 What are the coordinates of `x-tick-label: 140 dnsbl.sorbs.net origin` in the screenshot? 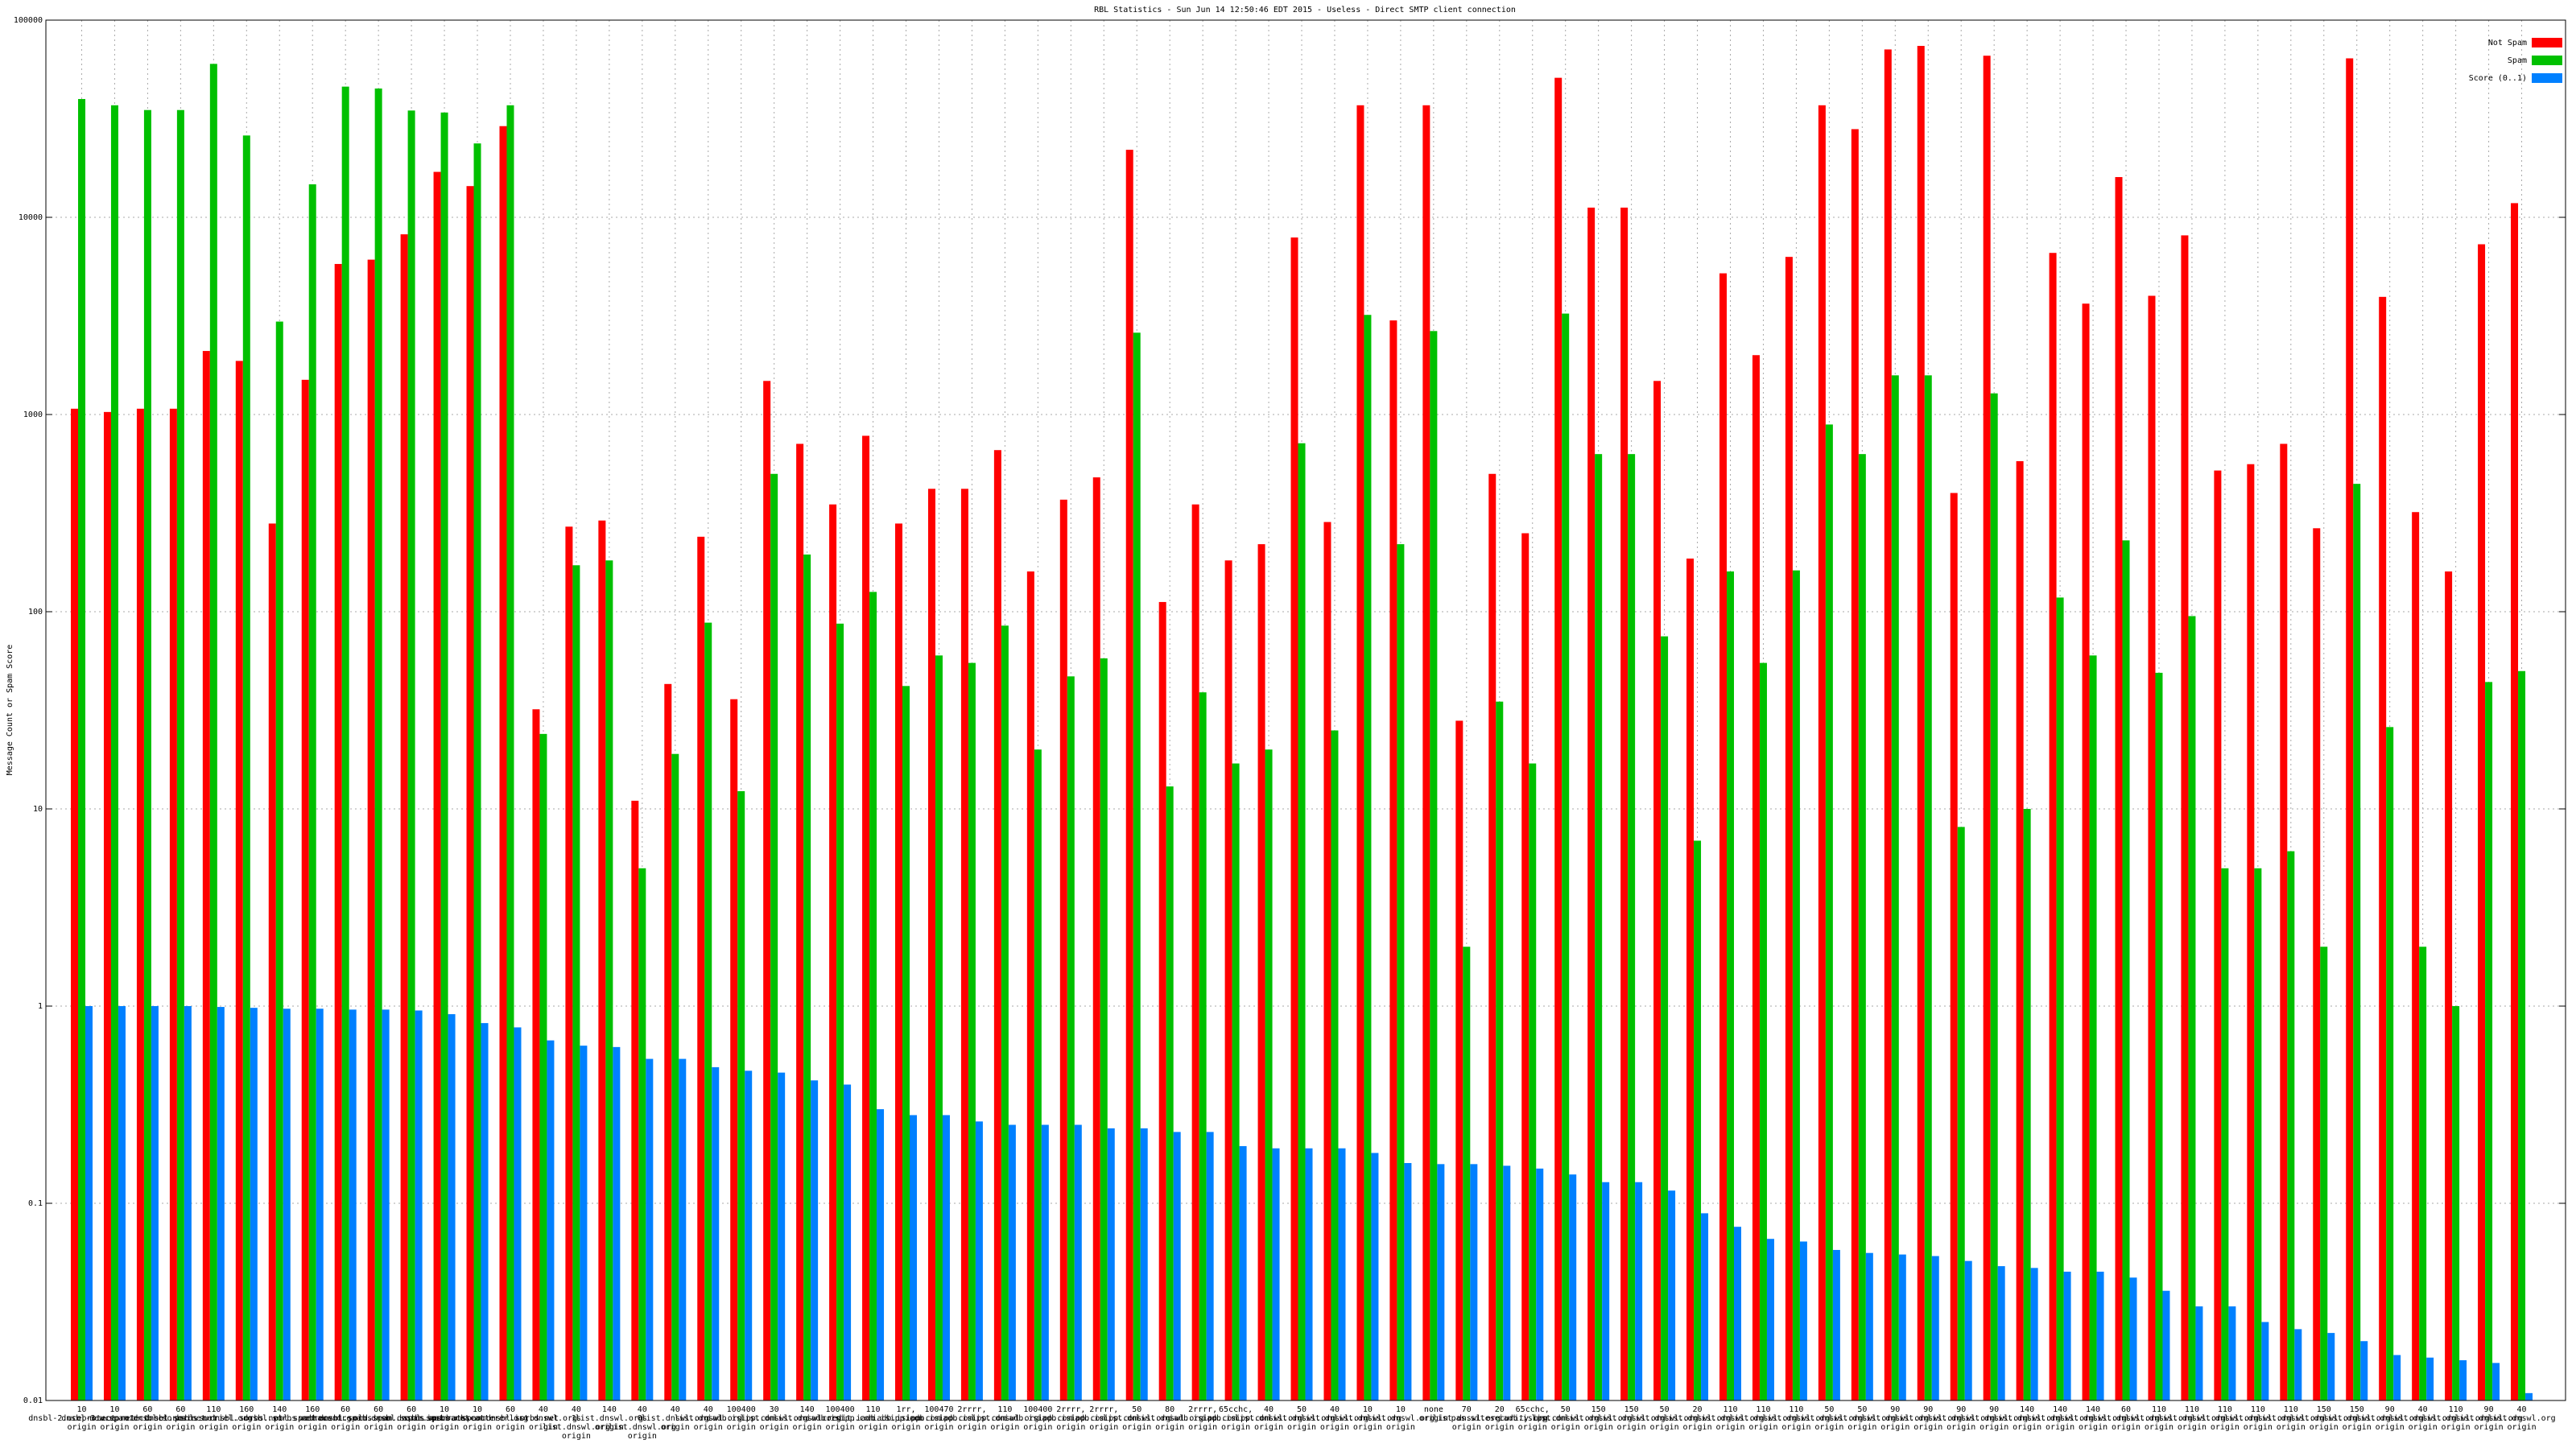 It's located at (279, 1419).